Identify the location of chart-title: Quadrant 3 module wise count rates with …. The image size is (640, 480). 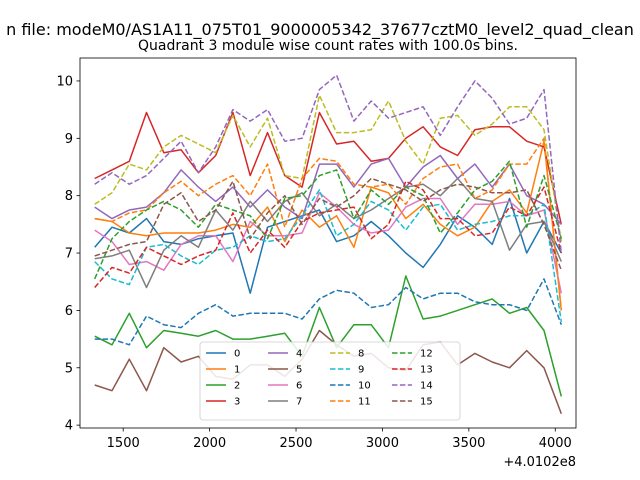
(328, 46).